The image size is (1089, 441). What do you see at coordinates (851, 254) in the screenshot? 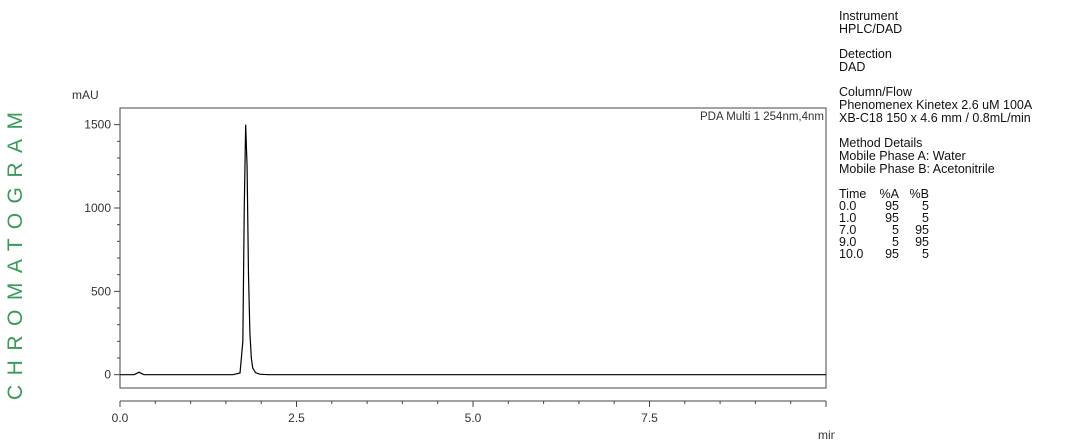
I see `gradient-time: 10.0` at bounding box center [851, 254].